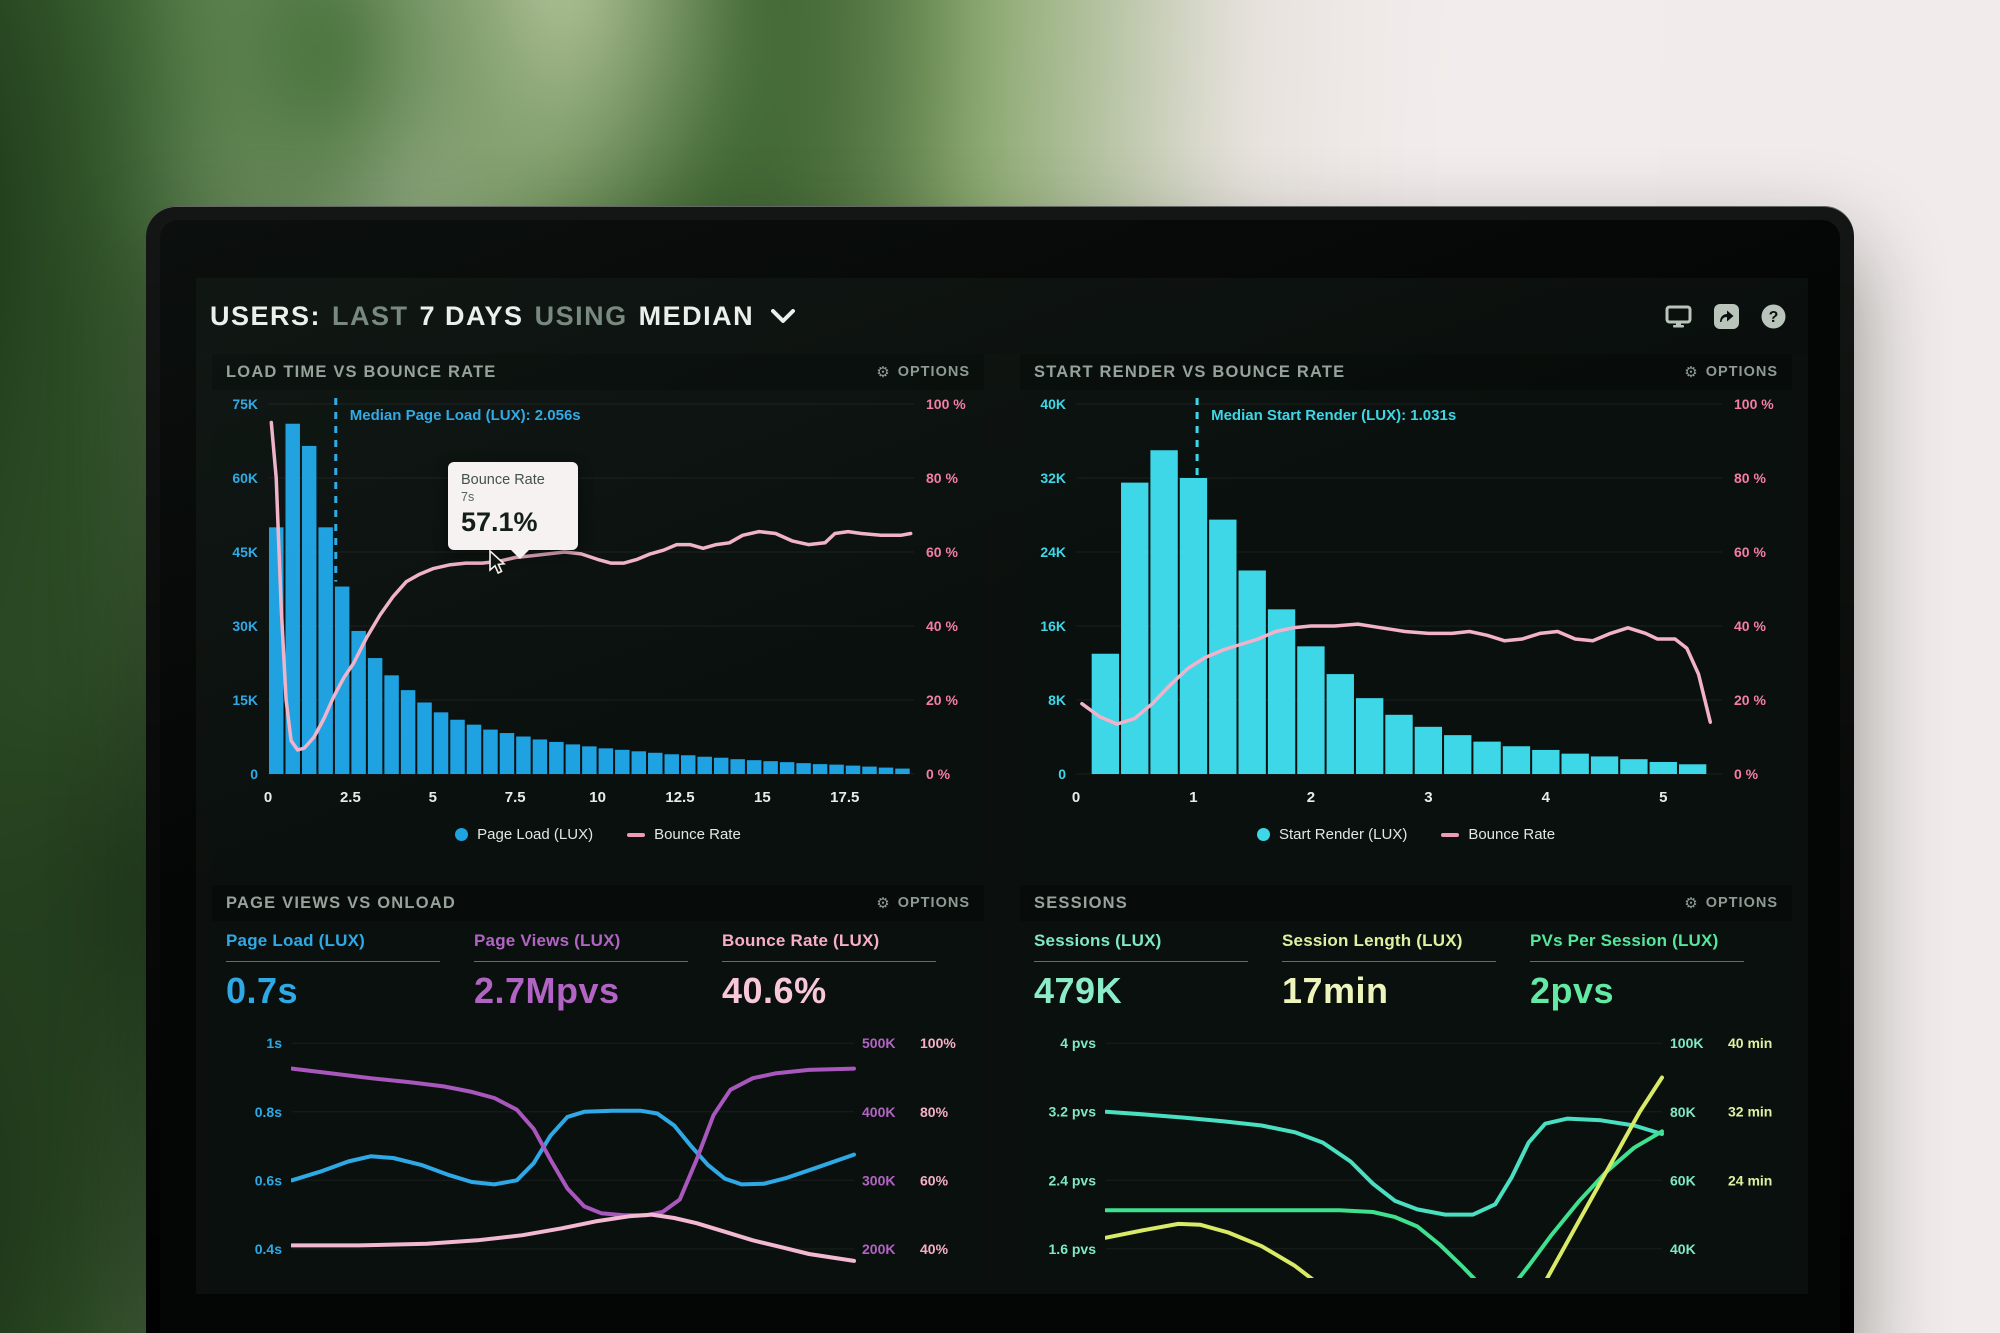  What do you see at coordinates (1073, 1249) in the screenshot?
I see `svg-text: 1.6 pvs` at bounding box center [1073, 1249].